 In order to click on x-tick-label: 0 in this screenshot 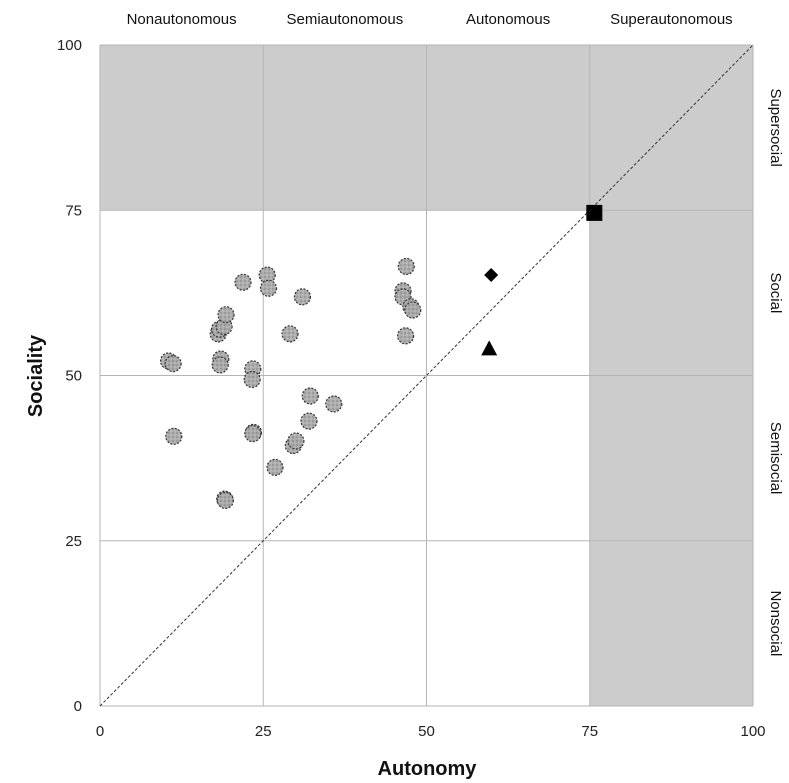, I will do `click(100, 731)`.